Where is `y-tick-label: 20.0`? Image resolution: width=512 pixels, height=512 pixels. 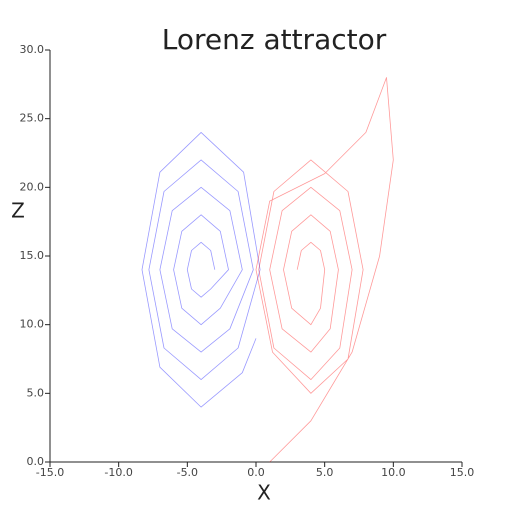 y-tick-label: 20.0 is located at coordinates (32, 186).